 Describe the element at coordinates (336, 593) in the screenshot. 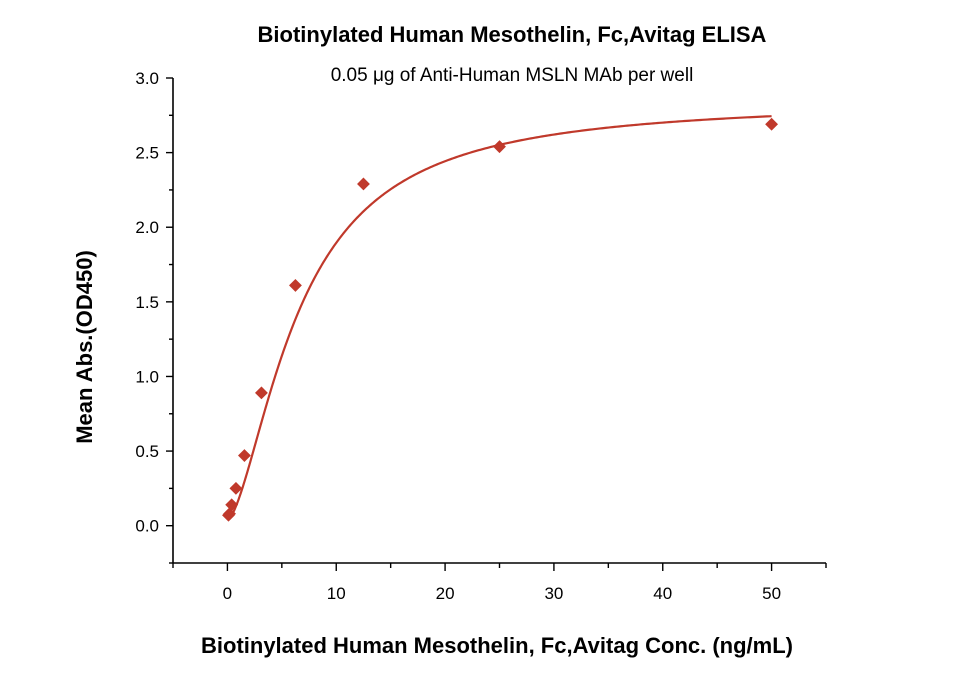

I see `x-tick-label: 10` at that location.